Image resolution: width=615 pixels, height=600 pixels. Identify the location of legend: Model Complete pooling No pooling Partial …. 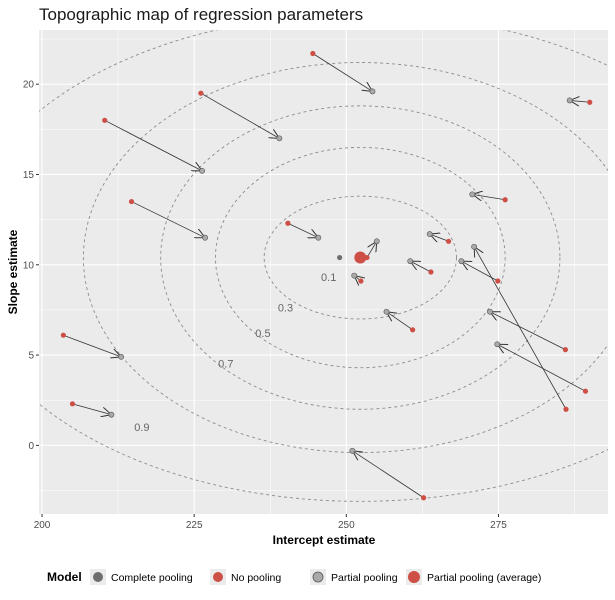
(294, 577).